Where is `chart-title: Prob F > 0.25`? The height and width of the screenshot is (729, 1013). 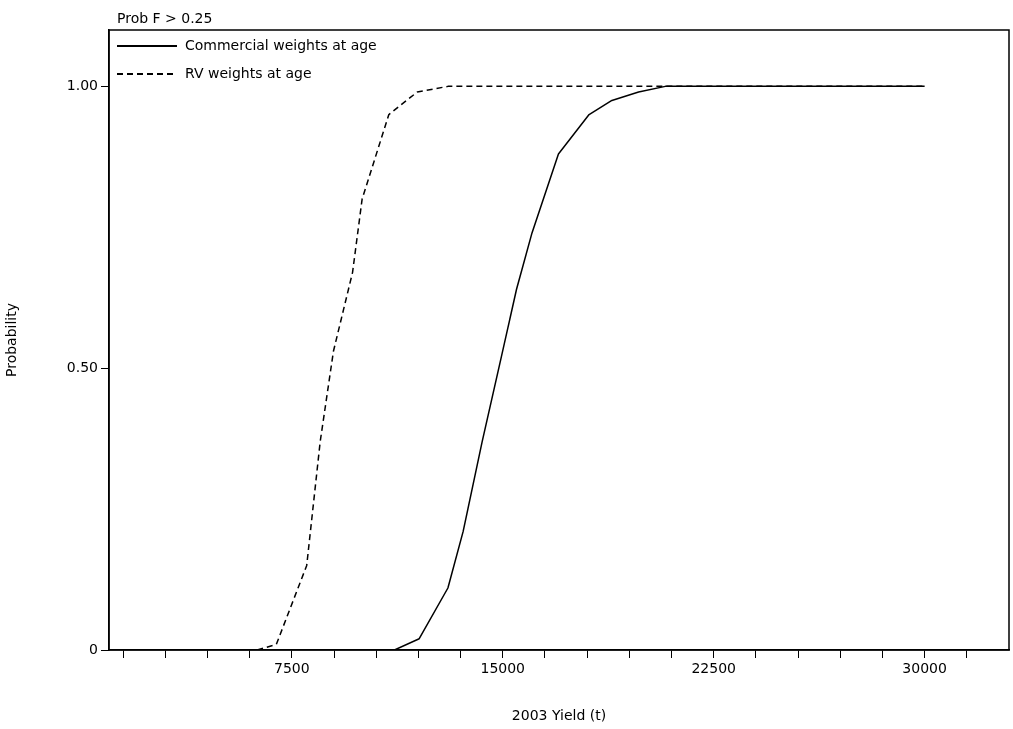
chart-title: Prob F > 0.25 is located at coordinates (165, 17).